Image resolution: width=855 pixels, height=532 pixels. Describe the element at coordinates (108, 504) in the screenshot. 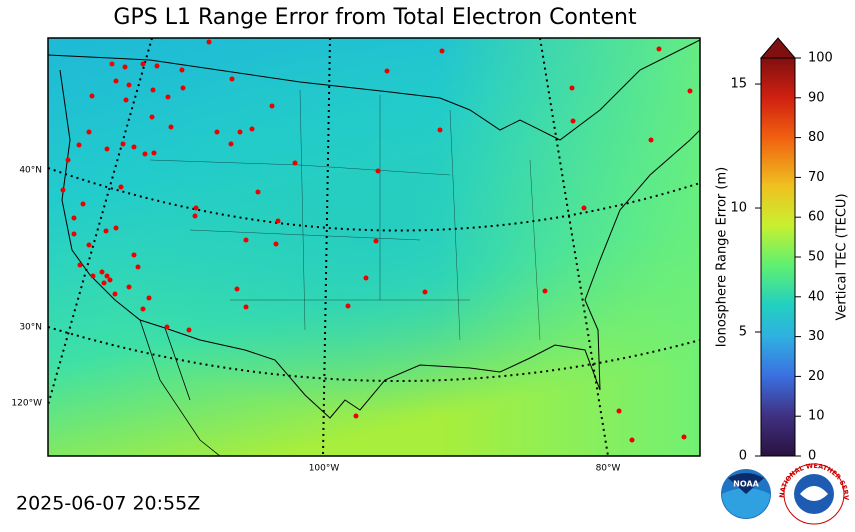

I see `timestamp: 2025-06-07 20:55Z` at that location.